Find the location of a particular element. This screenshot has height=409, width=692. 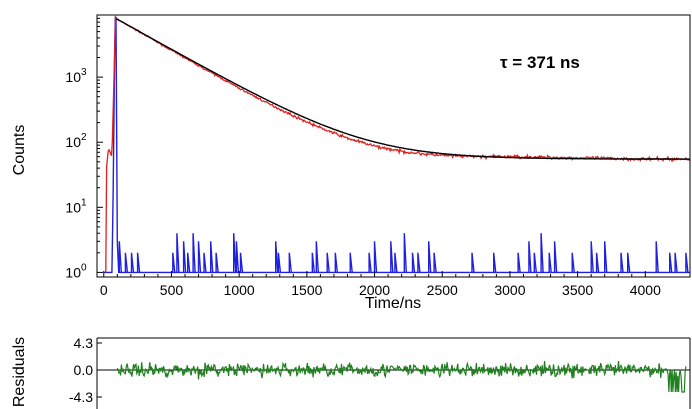

residuals-y-tick-label: -4.3 is located at coordinates (81, 397).